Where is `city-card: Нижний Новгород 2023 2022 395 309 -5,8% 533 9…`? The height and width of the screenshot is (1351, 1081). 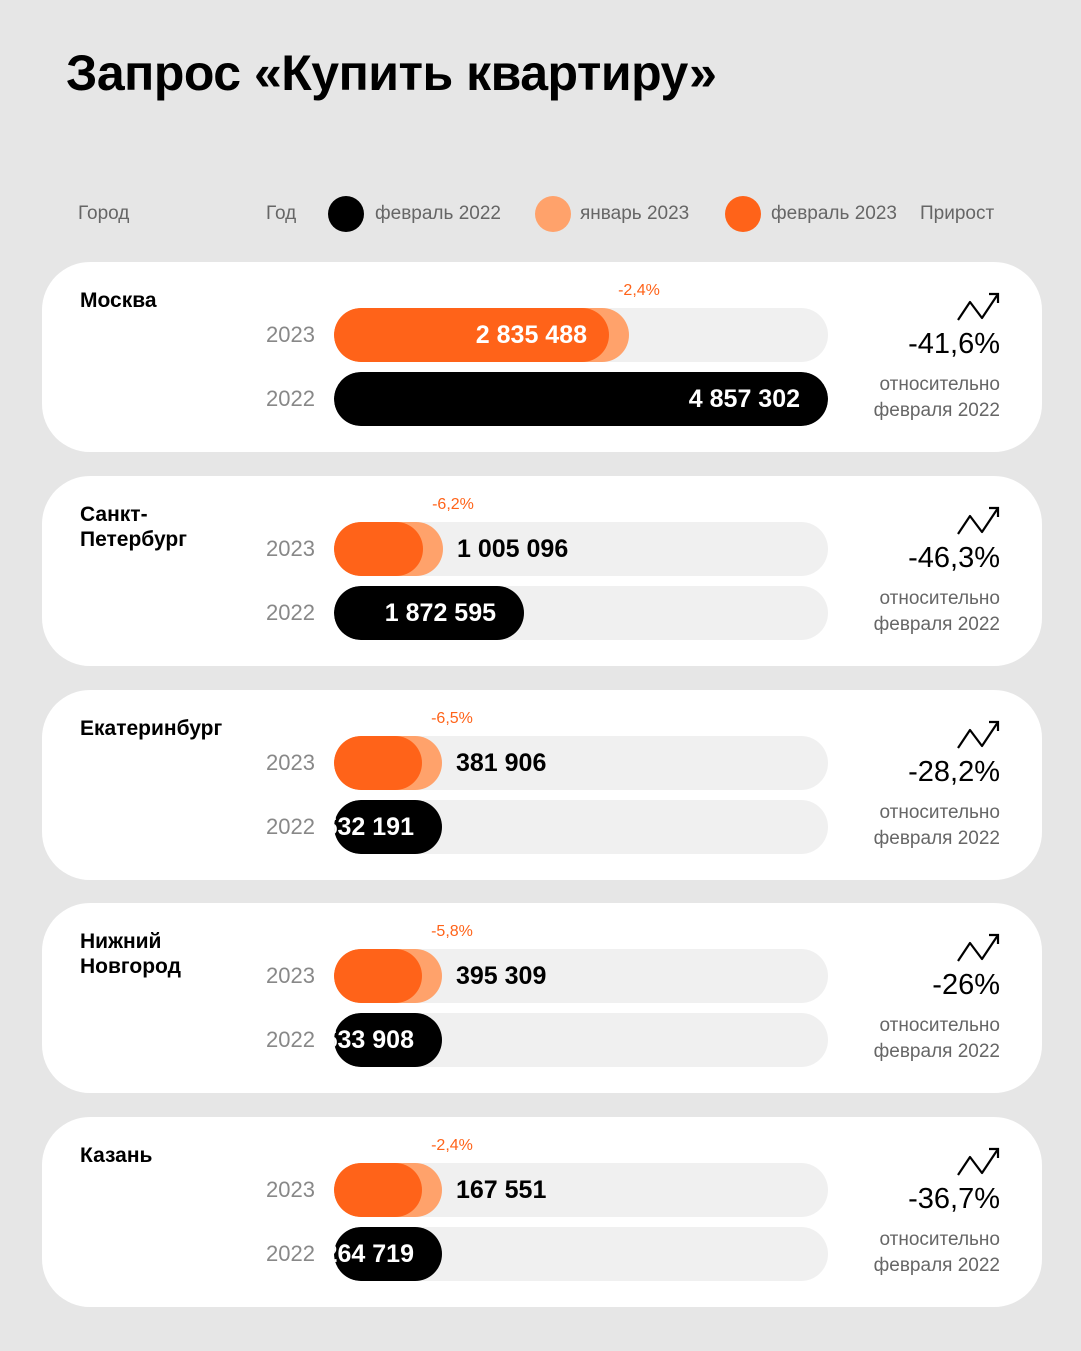 city-card: Нижний Новгород 2023 2022 395 309 -5,8% 533 9… is located at coordinates (542, 998).